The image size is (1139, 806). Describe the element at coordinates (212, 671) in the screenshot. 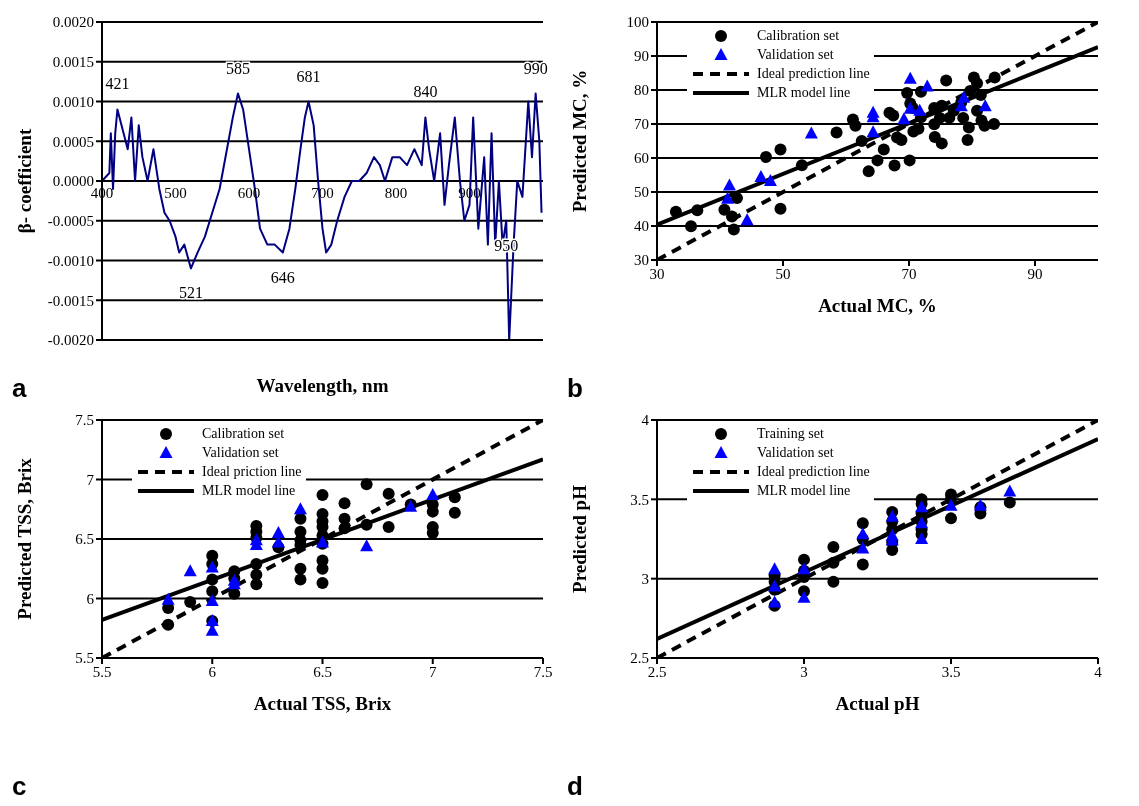

I see `x-tick-label: 6` at that location.